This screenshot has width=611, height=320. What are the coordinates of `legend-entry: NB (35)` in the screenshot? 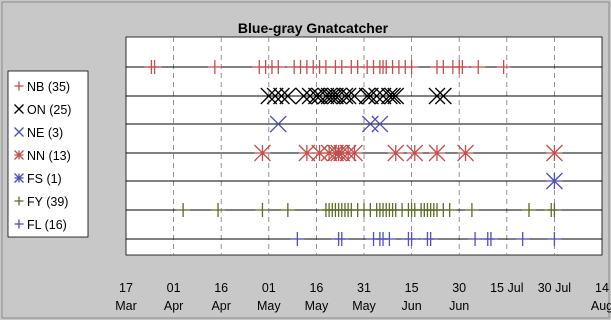 It's located at (42, 87).